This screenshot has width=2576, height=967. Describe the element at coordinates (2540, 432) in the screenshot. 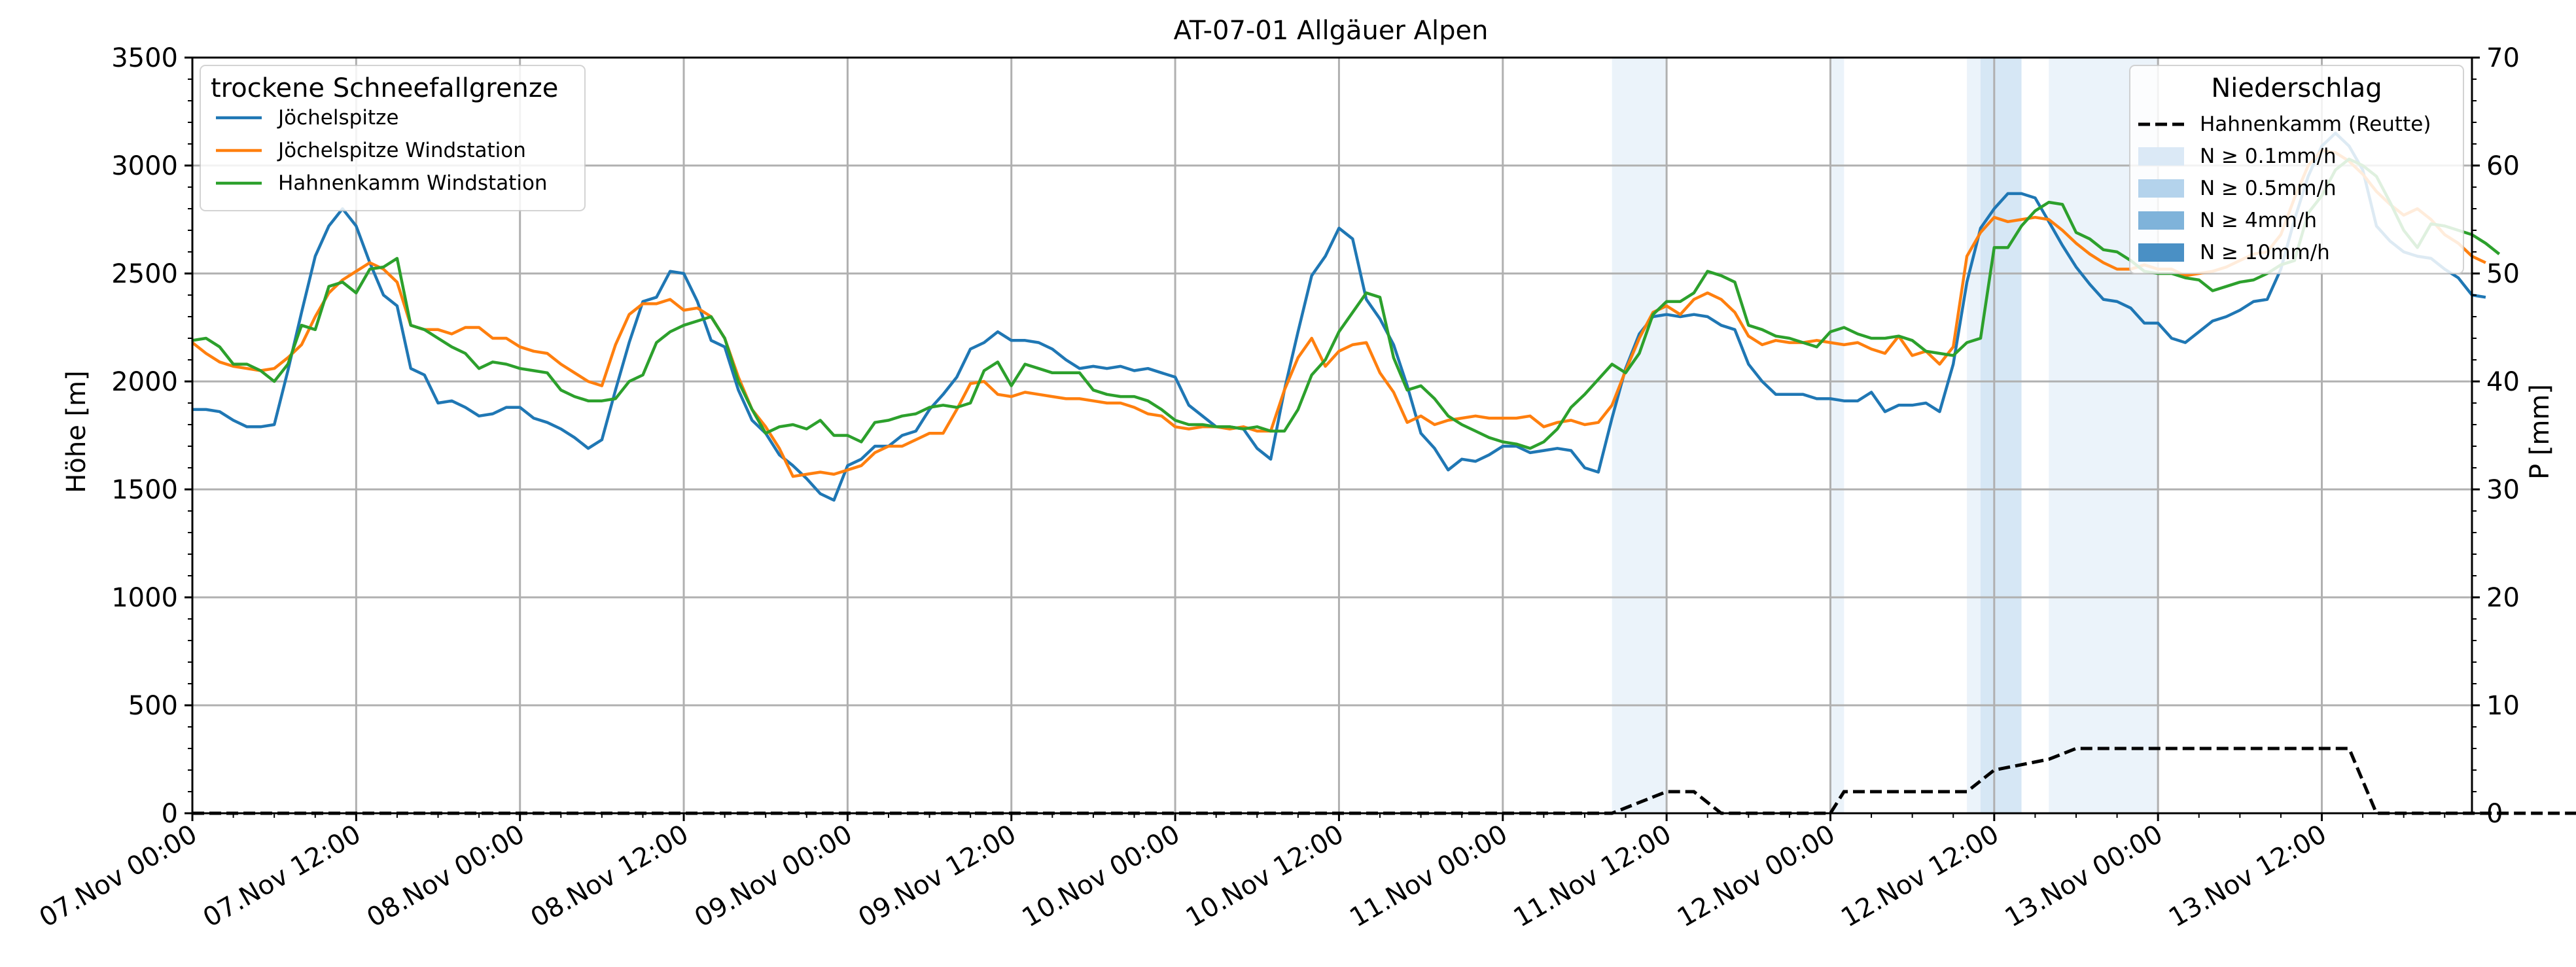

I see `y2-axis-label: P [mm]` at that location.